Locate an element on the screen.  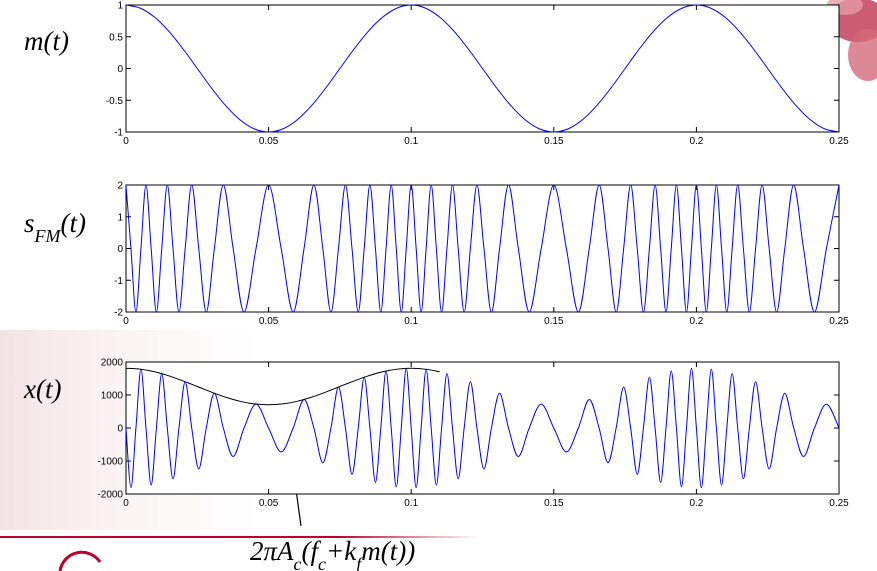
annotation: 2πAc(fc+kfm(t)) is located at coordinates (332, 553).